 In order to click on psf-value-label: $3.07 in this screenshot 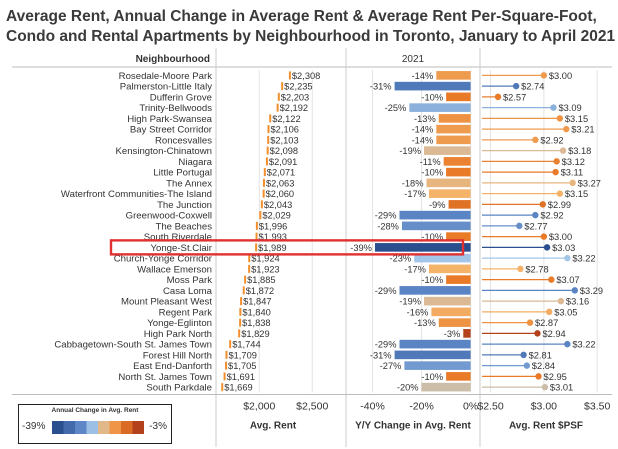, I will do `click(567, 280)`.